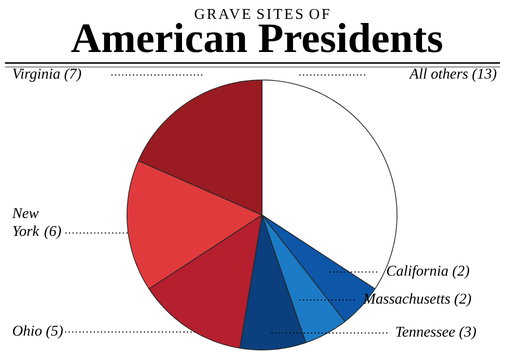  I want to click on data-label: (3), so click(468, 333).